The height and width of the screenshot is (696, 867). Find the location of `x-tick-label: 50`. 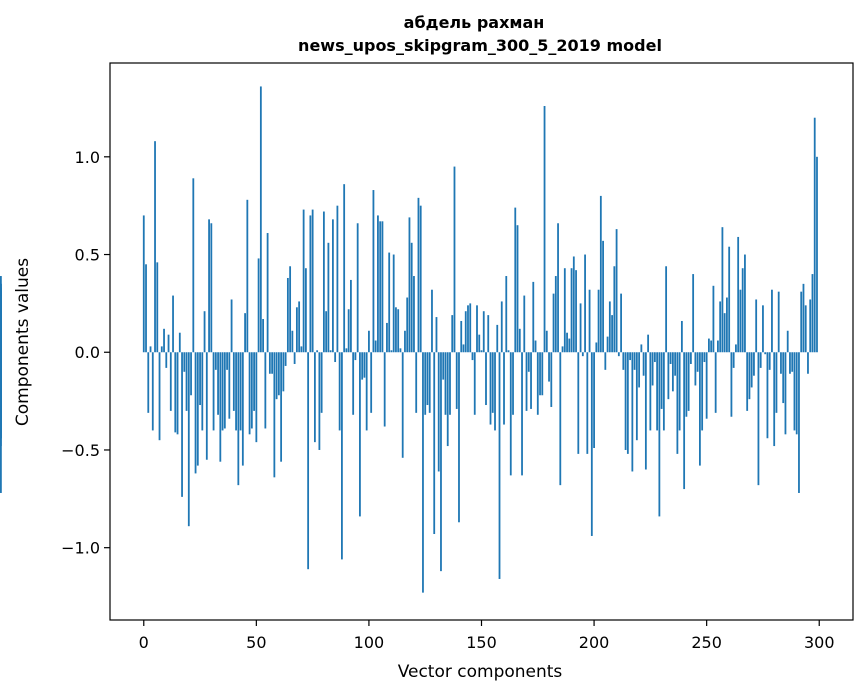

x-tick-label: 50 is located at coordinates (256, 642).